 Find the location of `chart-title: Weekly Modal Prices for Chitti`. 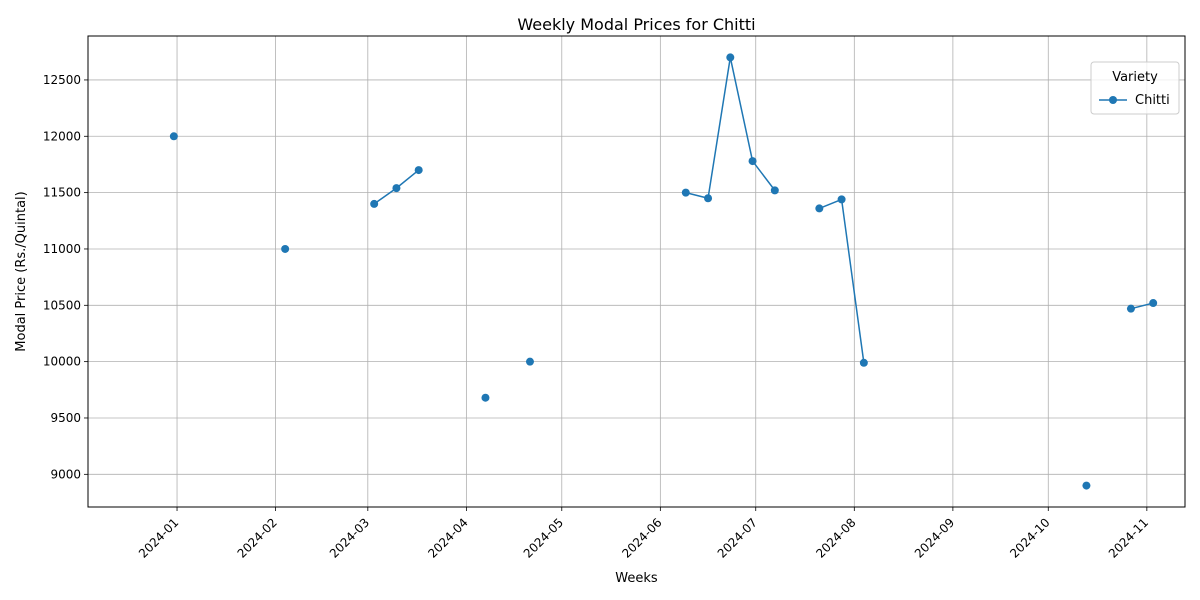

chart-title: Weekly Modal Prices for Chitti is located at coordinates (636, 24).